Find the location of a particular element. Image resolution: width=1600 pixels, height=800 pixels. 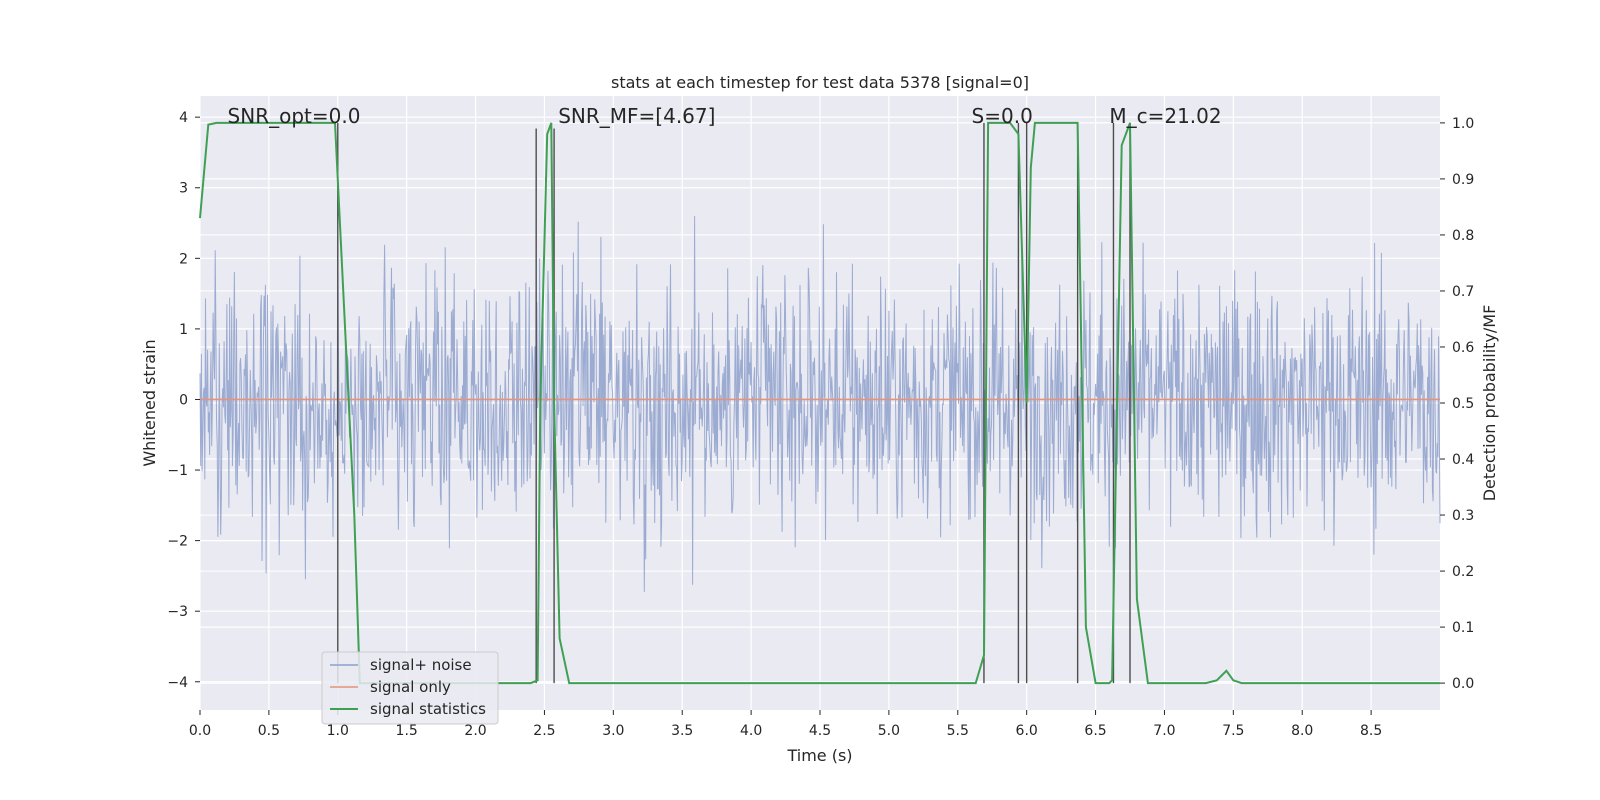

y-tick-label: 0 is located at coordinates (183, 400).